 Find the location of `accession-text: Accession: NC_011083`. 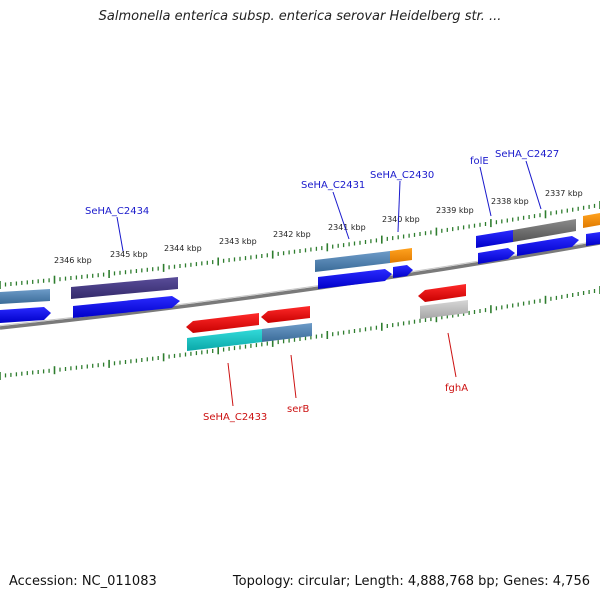

accession-text: Accession: NC_011083 is located at coordinates (83, 581).